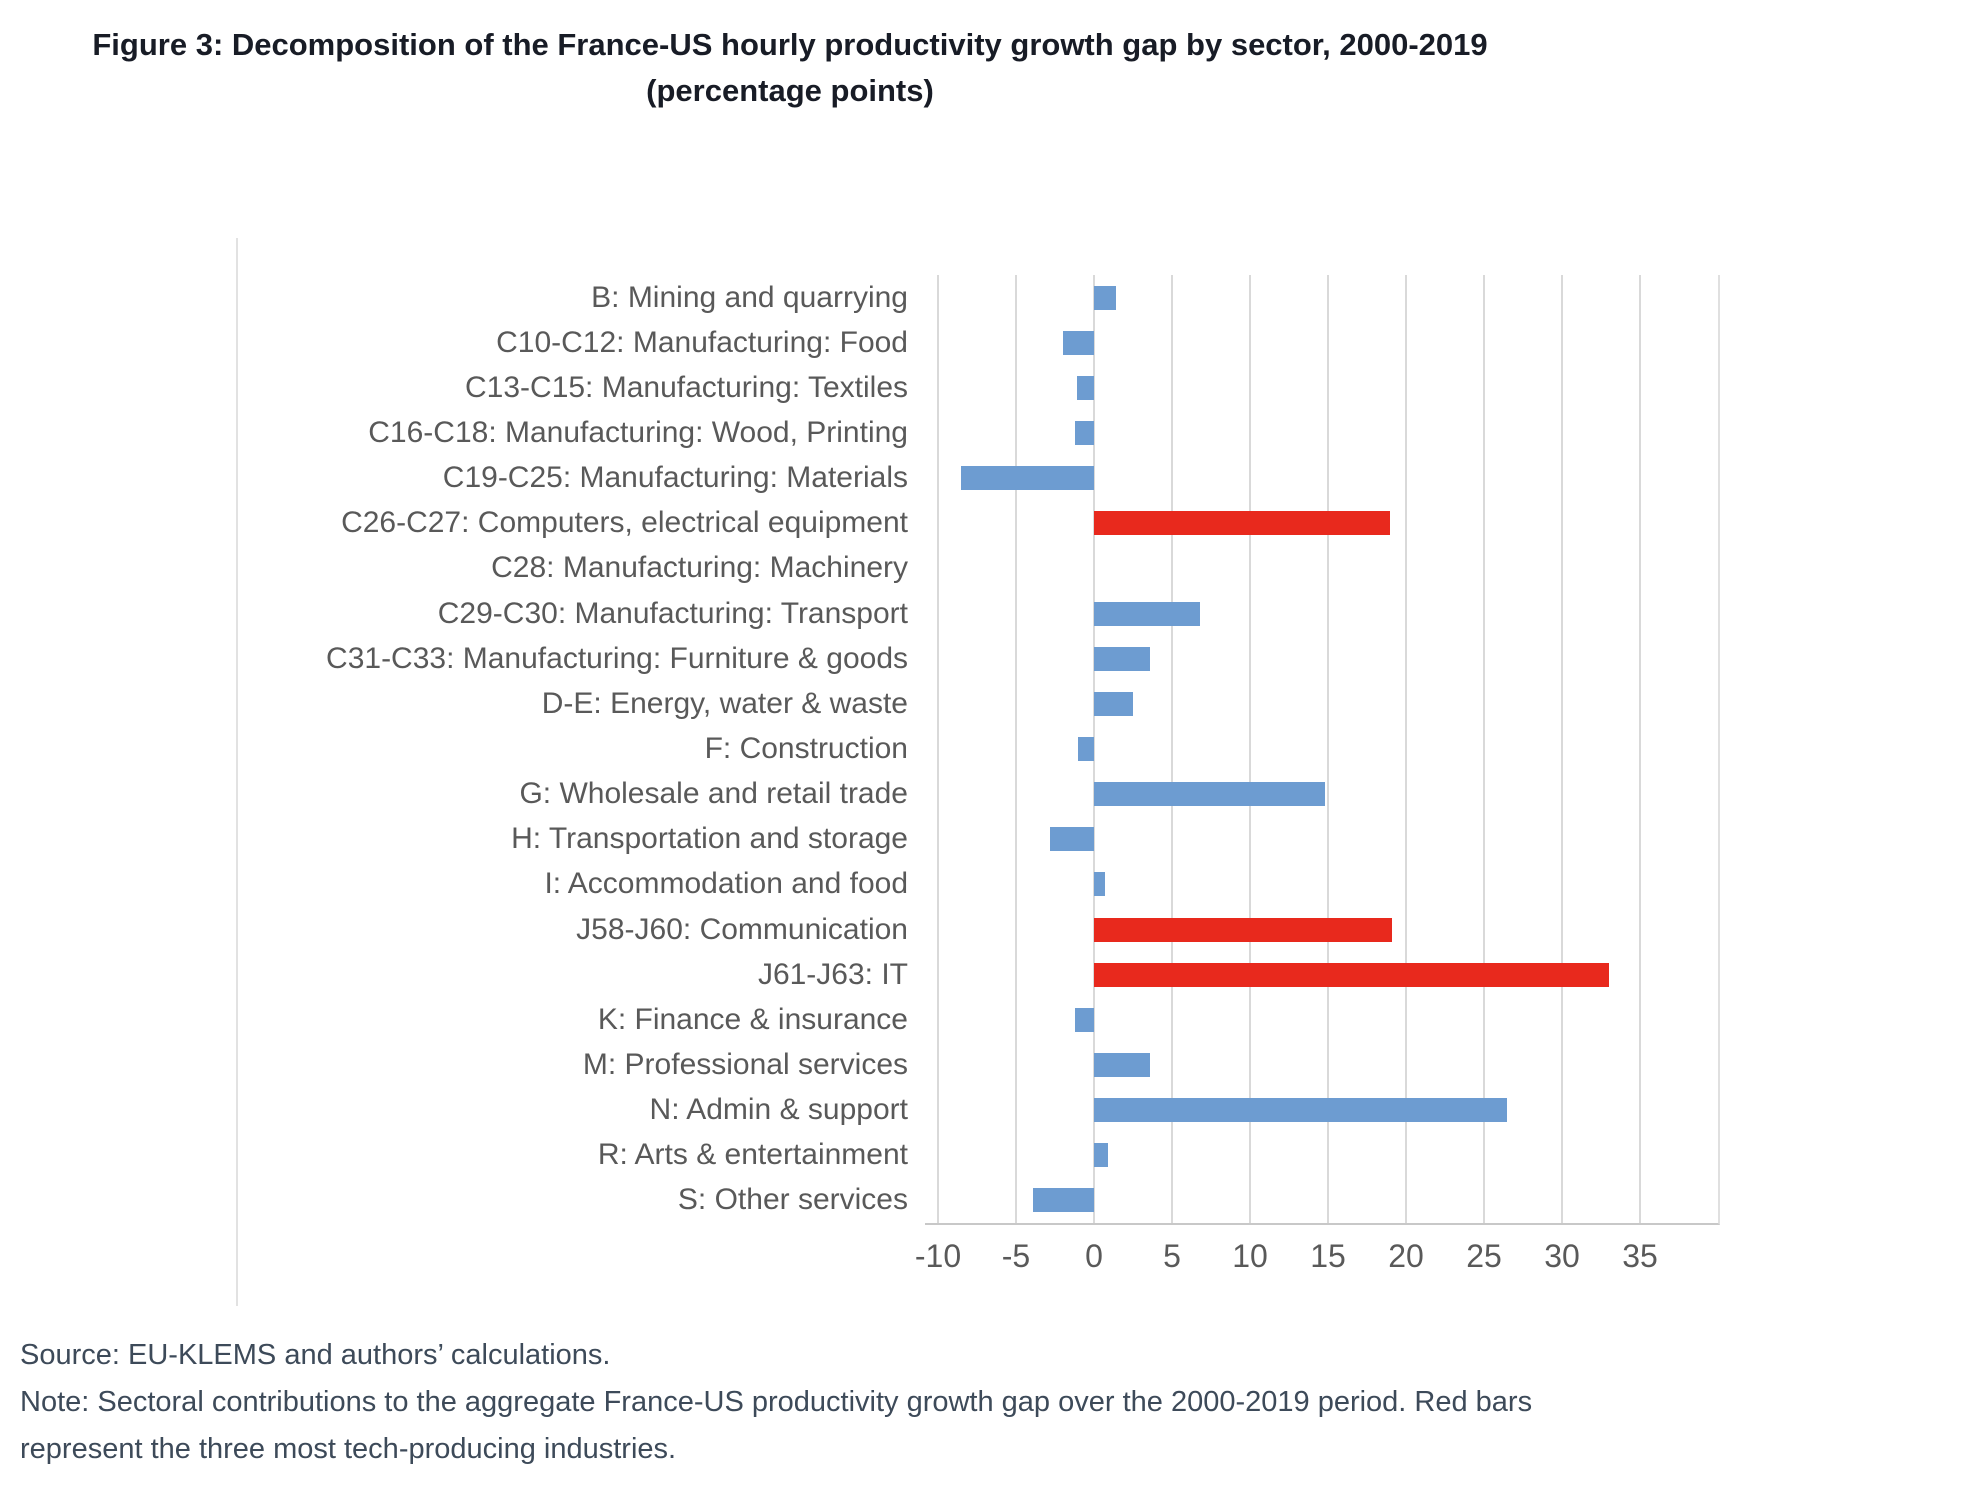  Describe the element at coordinates (792, 1200) in the screenshot. I see `category-label: S: Other services` at that location.